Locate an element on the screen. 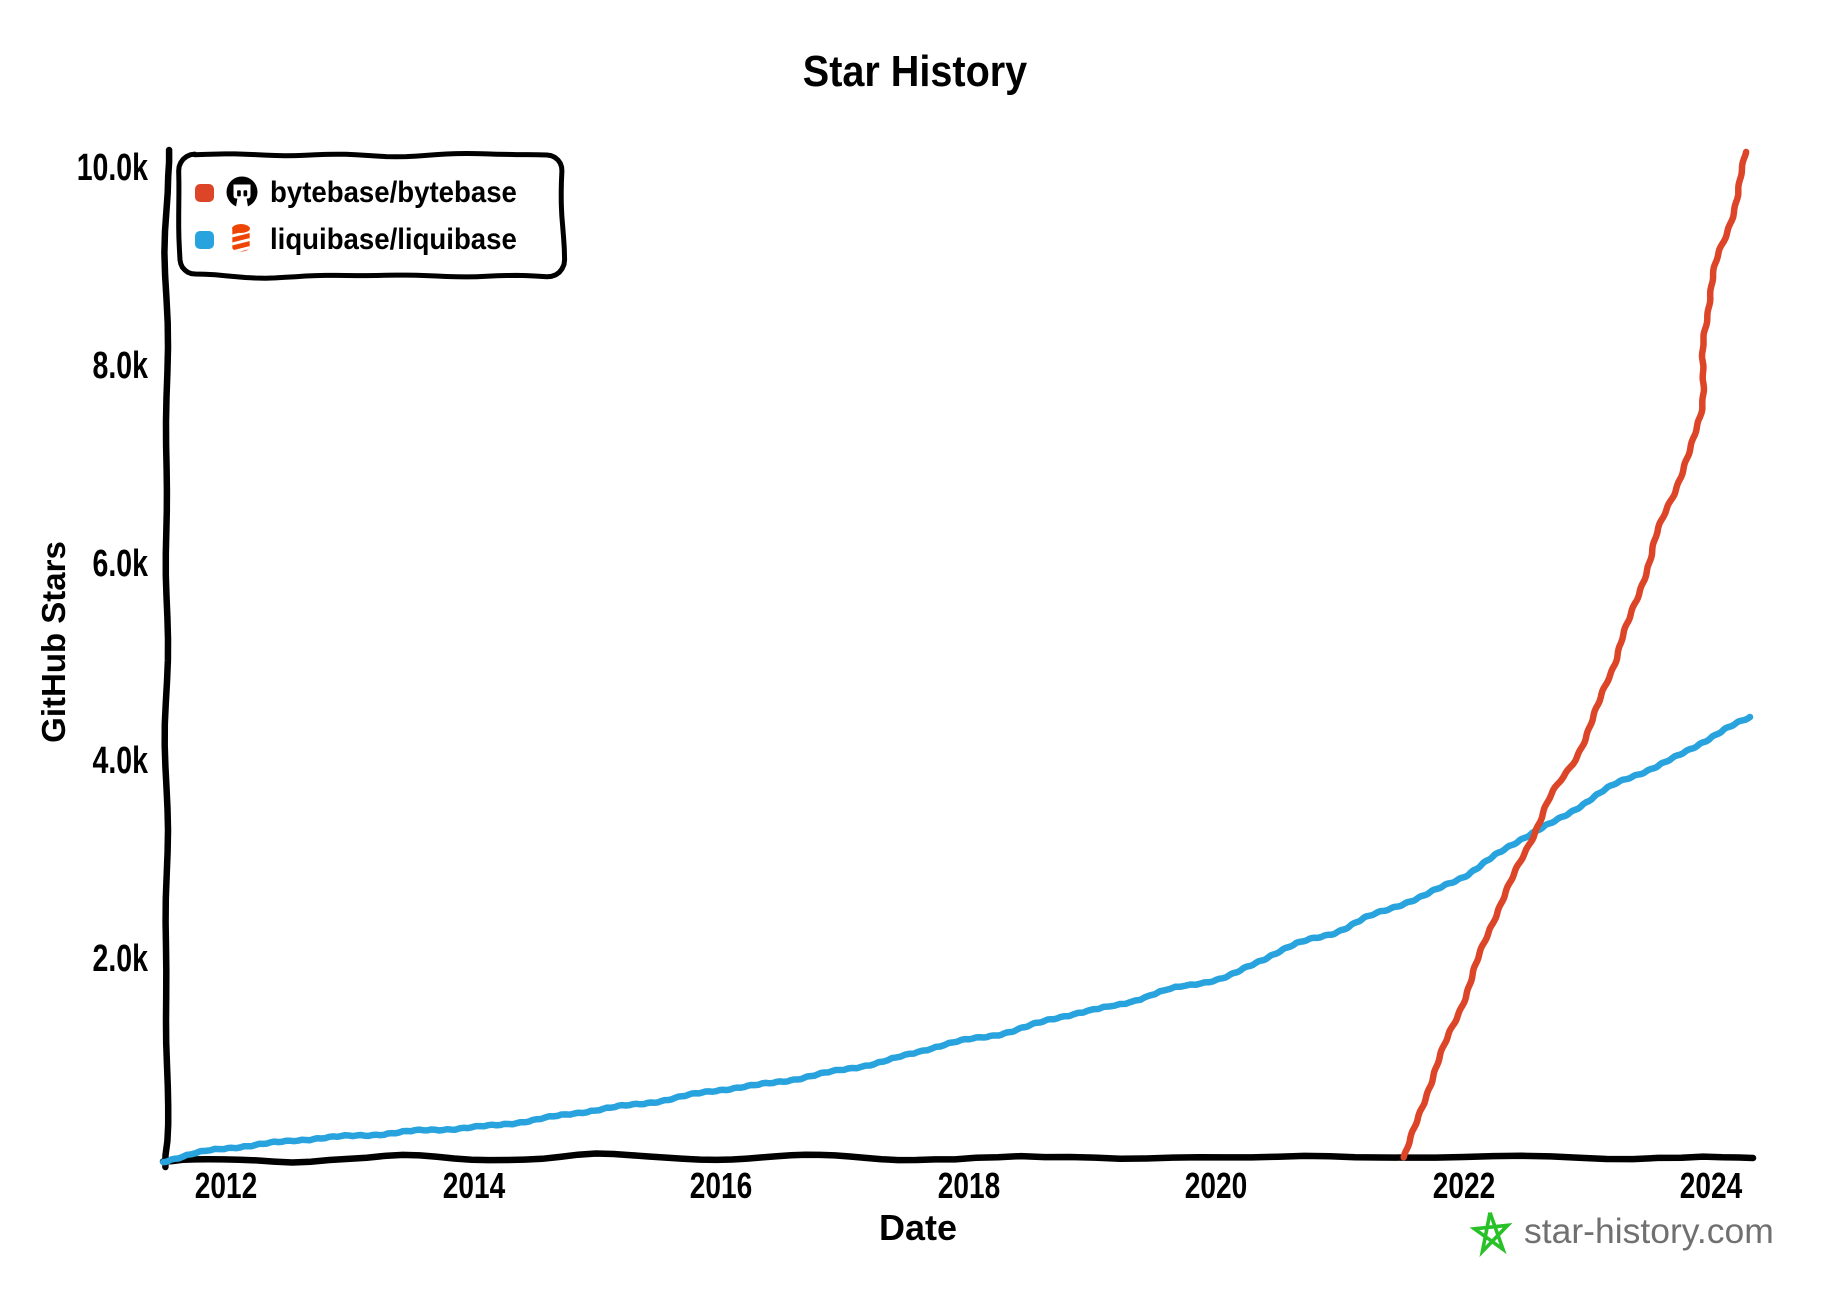 This screenshot has width=1832, height=1308. svg-text: GitHub Stars is located at coordinates (53, 642).